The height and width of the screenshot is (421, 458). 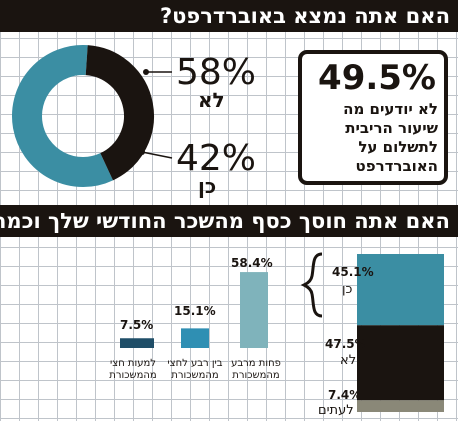 What do you see at coordinates (137, 343) in the screenshot?
I see `bar-half` at bounding box center [137, 343].